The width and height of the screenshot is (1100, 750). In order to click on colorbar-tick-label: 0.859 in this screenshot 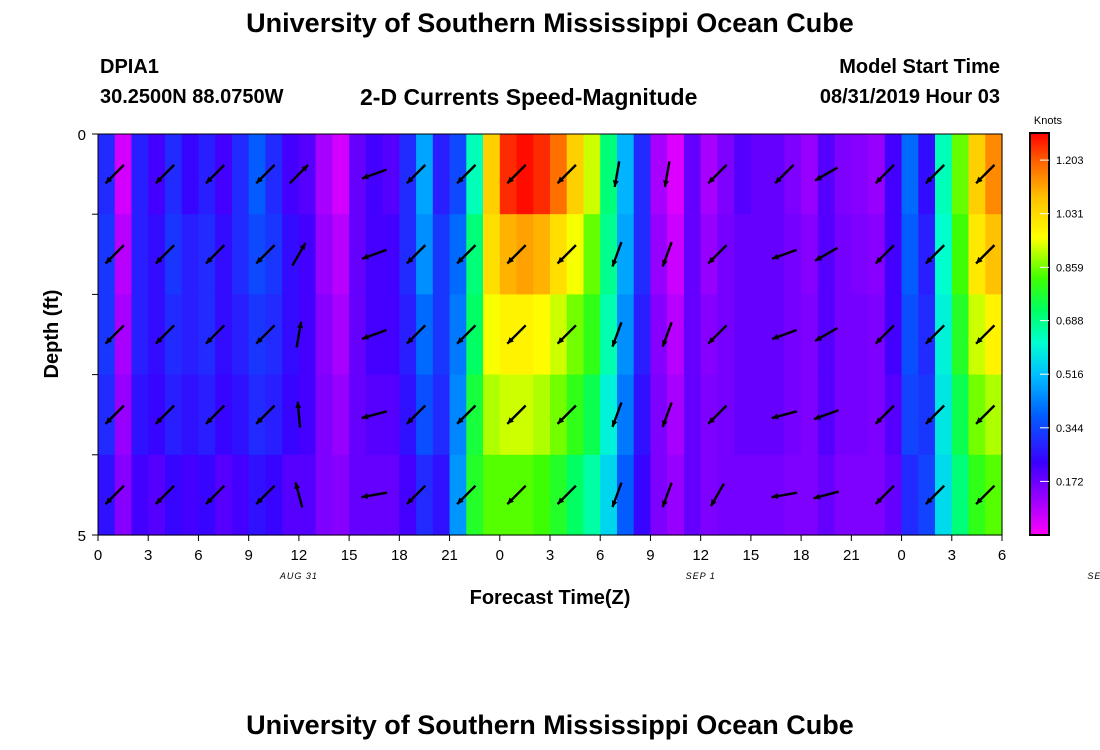, I will do `click(1070, 268)`.